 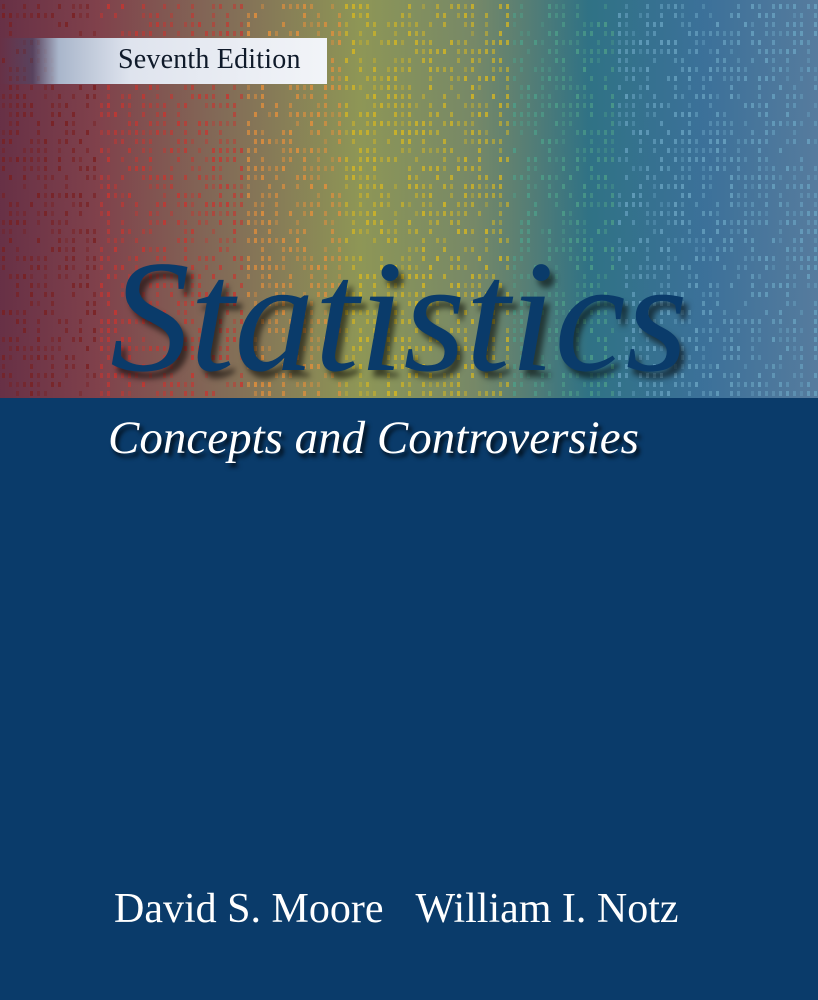 I want to click on book-title: Statistics, so click(x=399, y=316).